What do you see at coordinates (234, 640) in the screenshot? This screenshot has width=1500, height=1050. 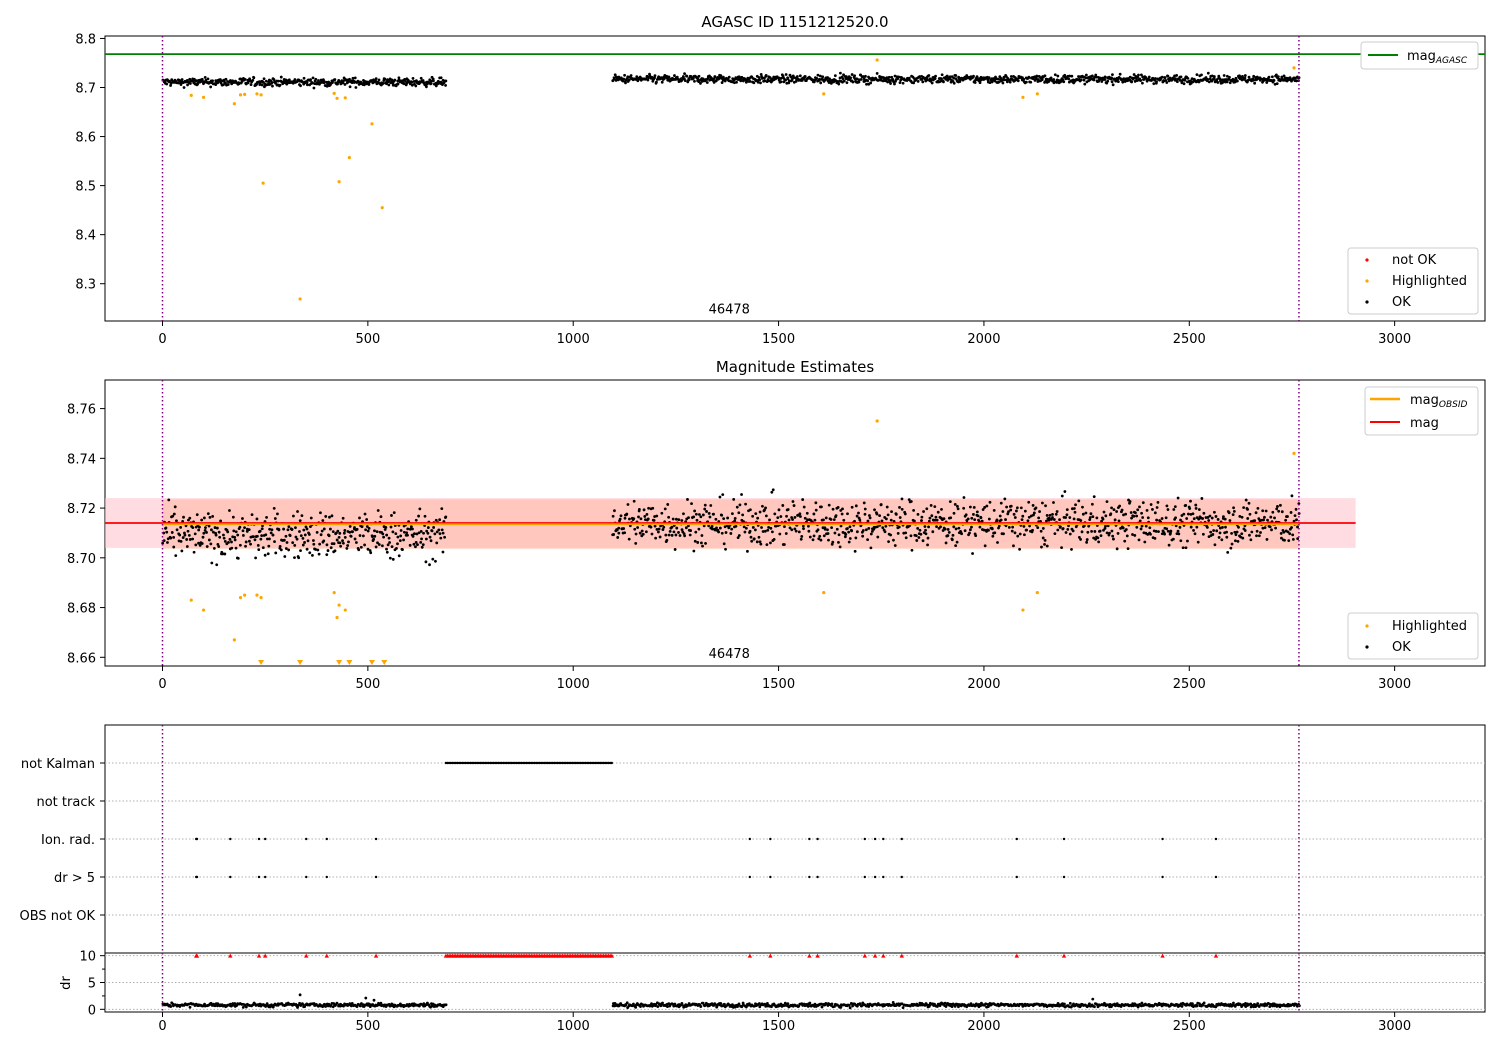 I see `highlighted-point` at bounding box center [234, 640].